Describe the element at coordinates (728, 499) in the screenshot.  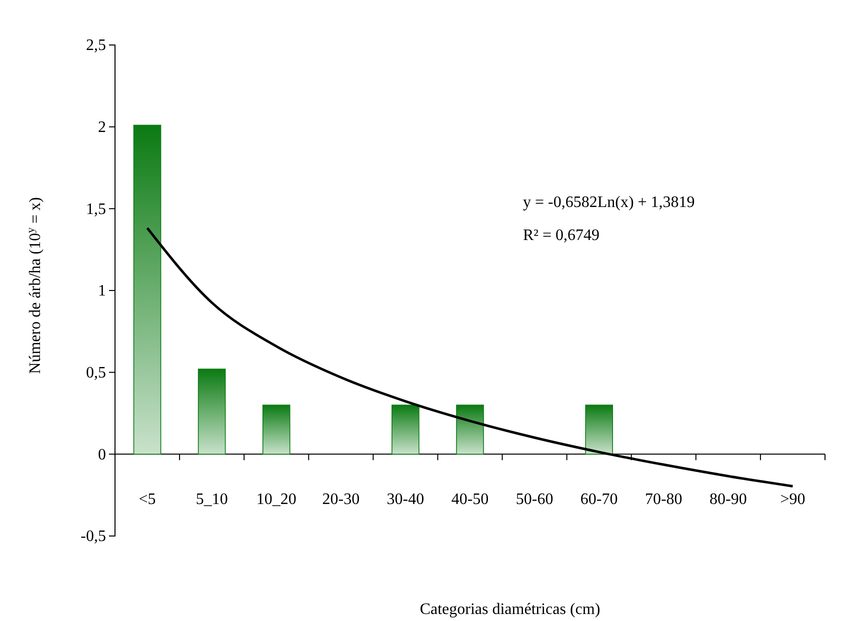
I see `x-tick-label: 80-90` at that location.